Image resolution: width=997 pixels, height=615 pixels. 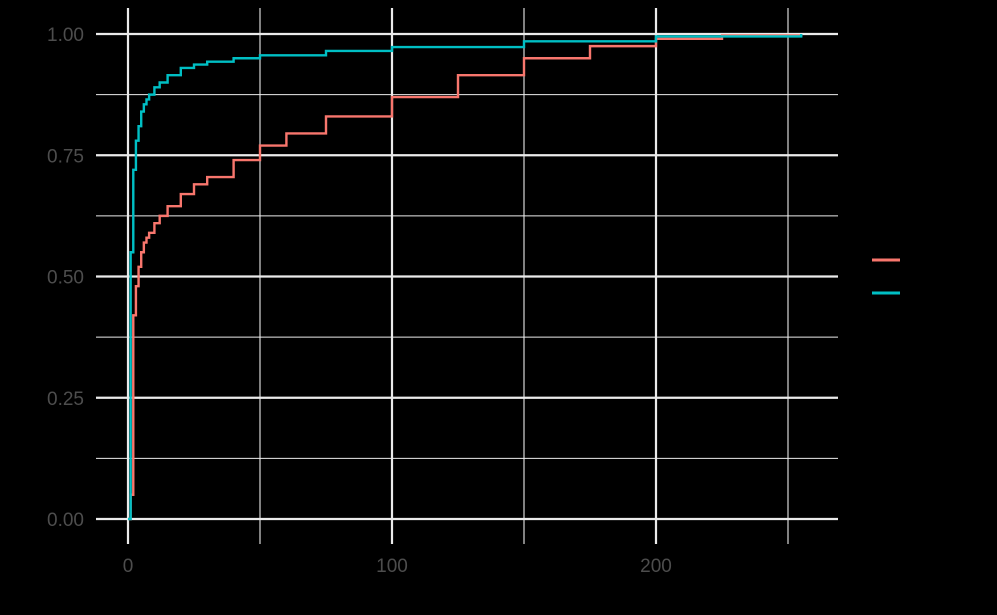 I want to click on y-axis-tick-labels: 0.00 0.25 0.50 0.75 1.00, so click(x=65, y=278).